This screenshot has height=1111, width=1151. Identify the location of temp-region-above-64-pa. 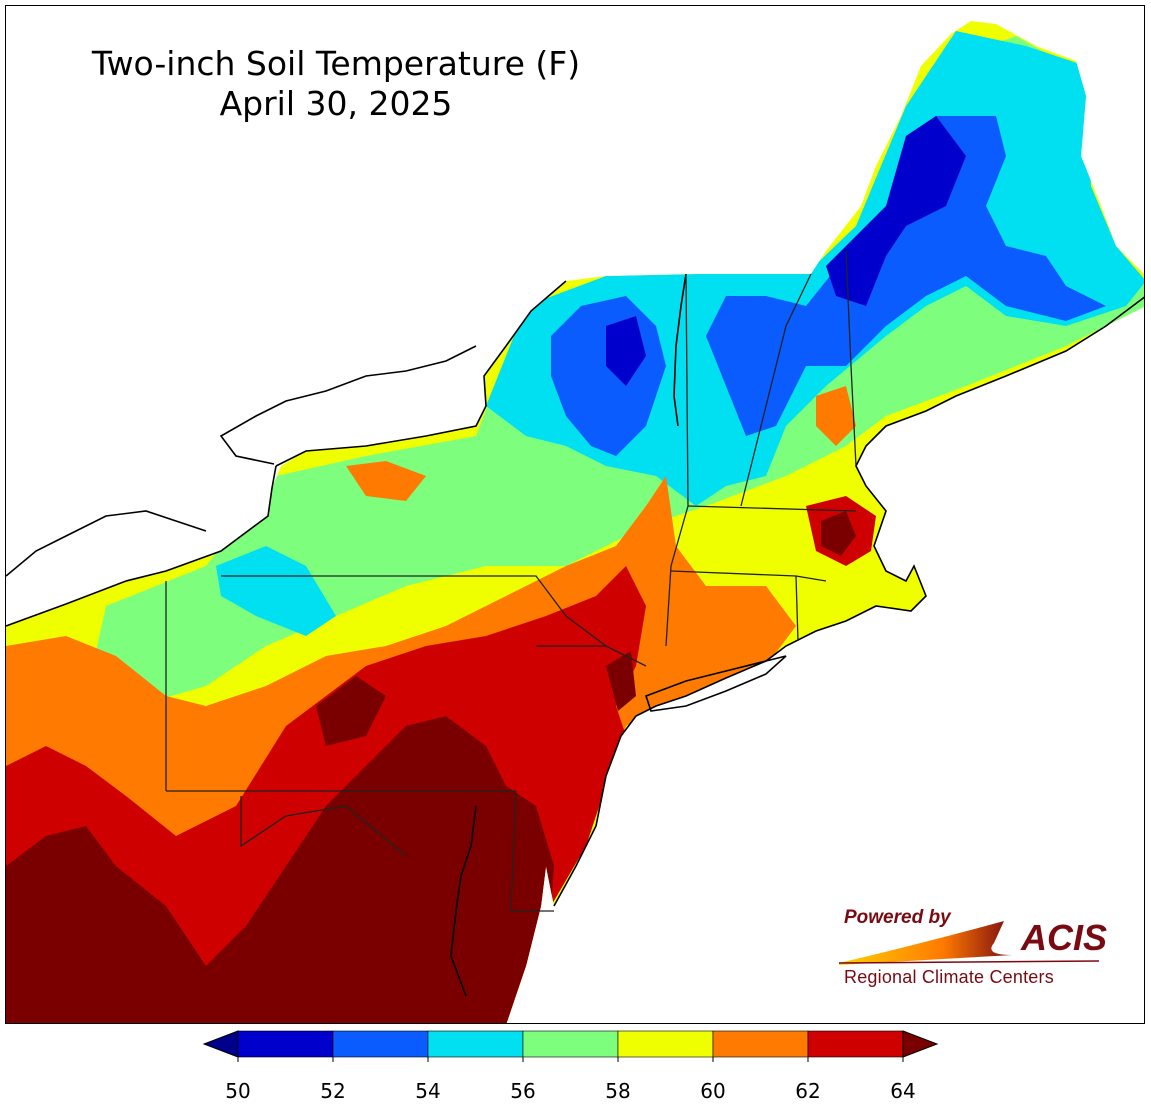
(351, 711).